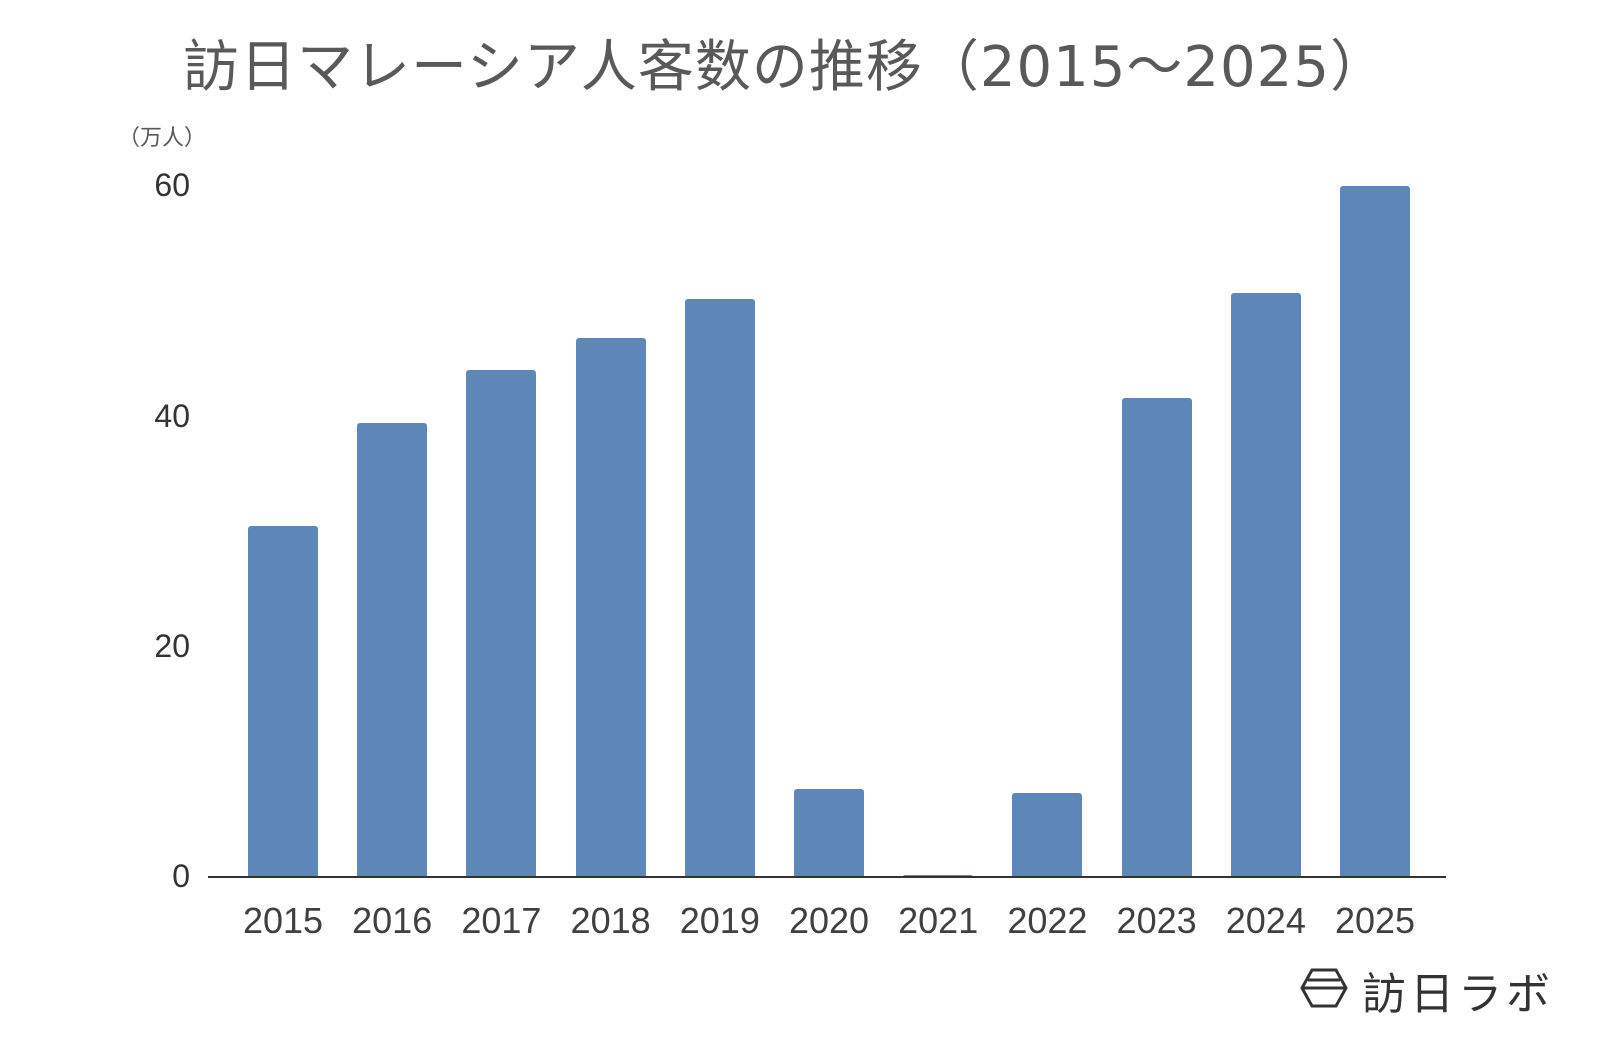 This screenshot has width=1600, height=1046. I want to click on x-tick-2025: 2025, so click(1375, 920).